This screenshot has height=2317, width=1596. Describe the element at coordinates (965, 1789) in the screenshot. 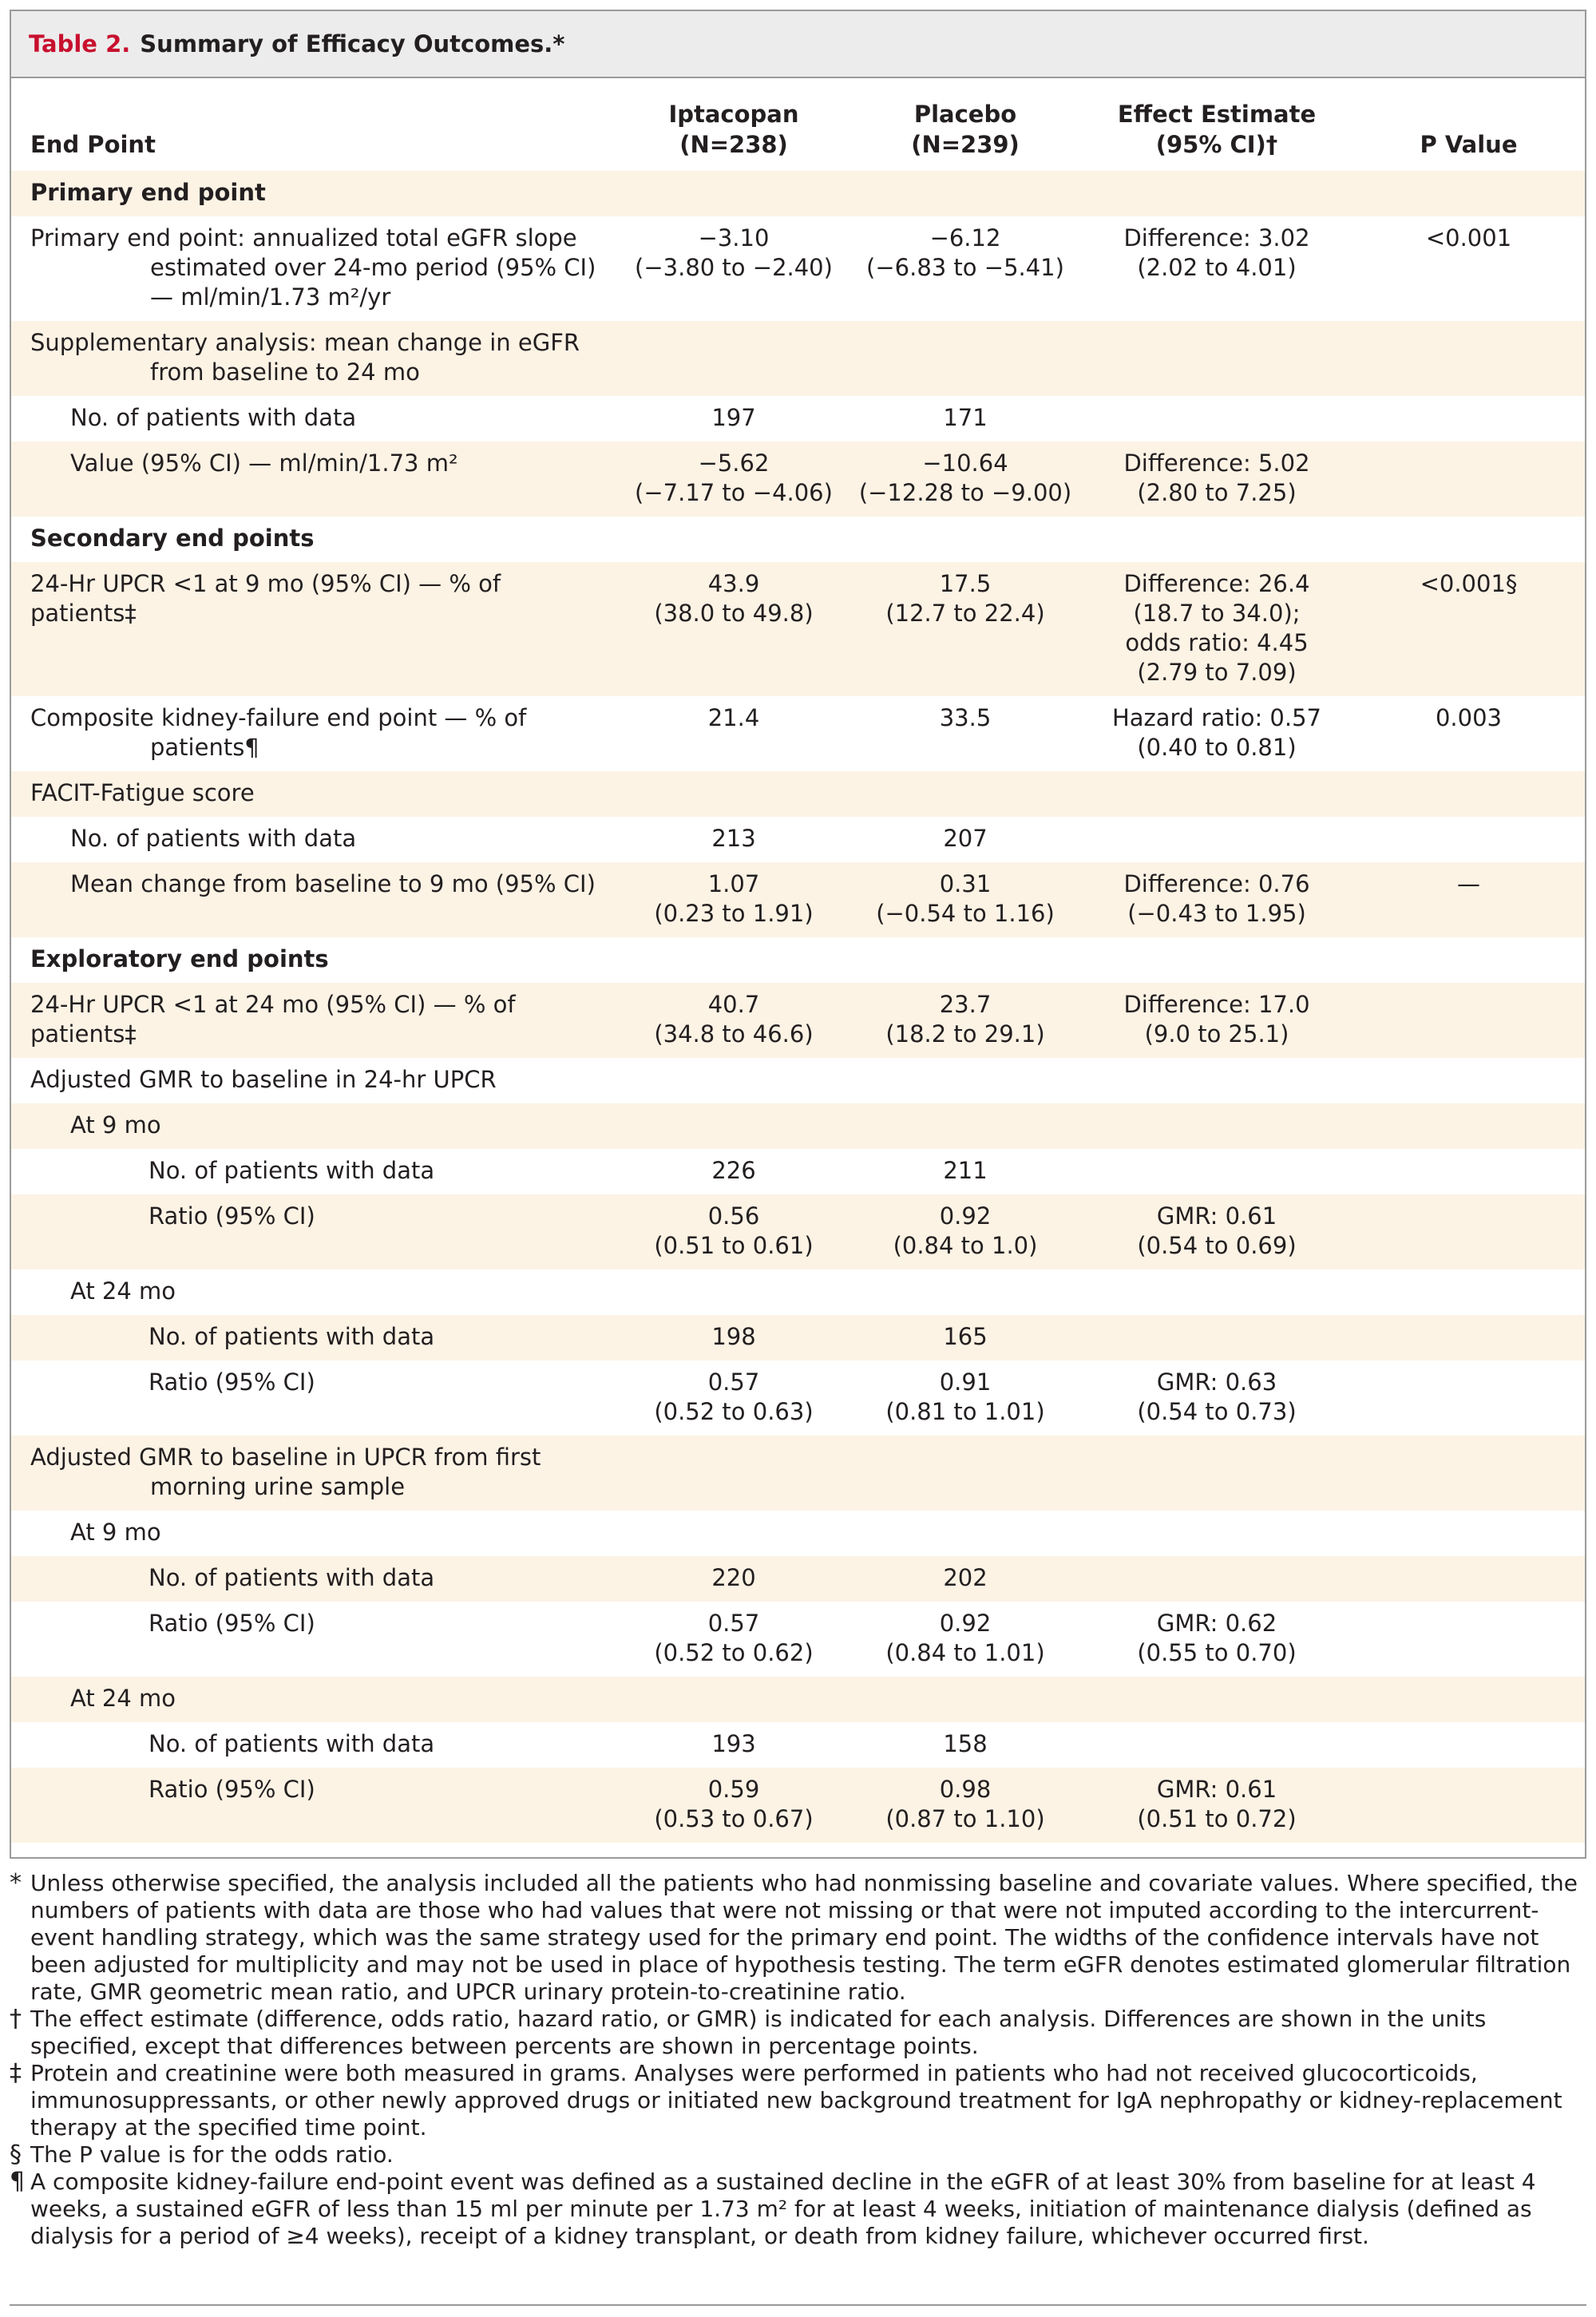

I see `placebo-value: 0.98` at that location.